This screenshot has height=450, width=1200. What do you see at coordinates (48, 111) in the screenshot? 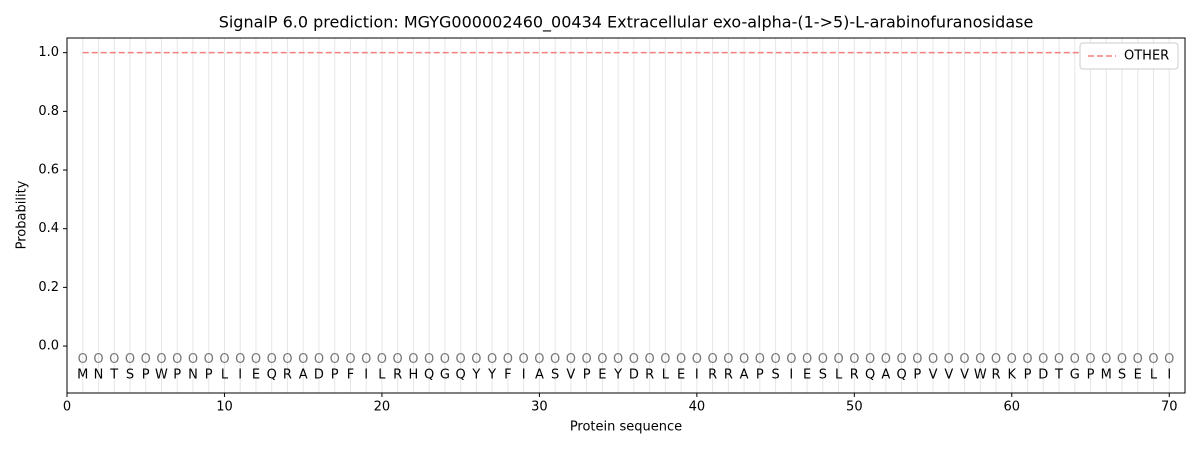
I see `y-tick-label: 0.8` at bounding box center [48, 111].